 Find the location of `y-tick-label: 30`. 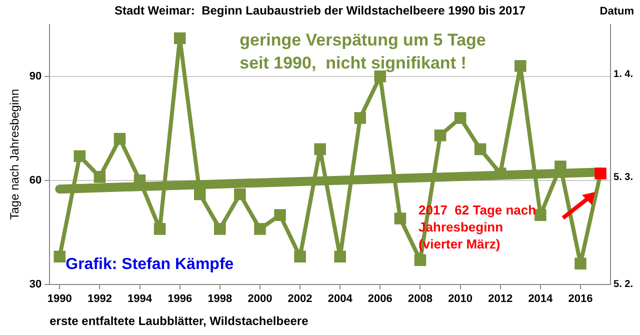

y-tick-label: 30 is located at coordinates (35, 284).